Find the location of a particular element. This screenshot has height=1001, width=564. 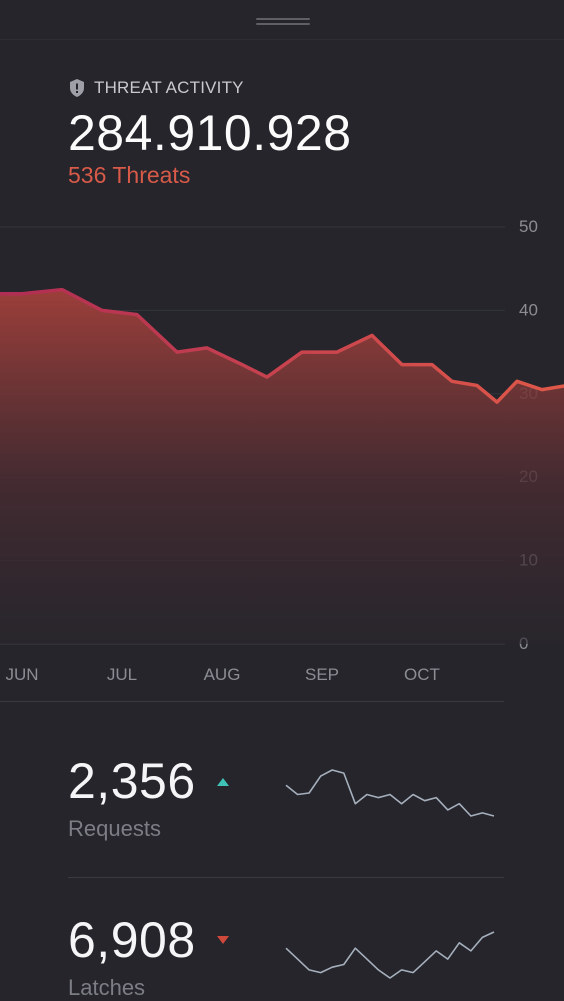

threat-activity-label: THREAT ACTIVITY is located at coordinates (156, 88).